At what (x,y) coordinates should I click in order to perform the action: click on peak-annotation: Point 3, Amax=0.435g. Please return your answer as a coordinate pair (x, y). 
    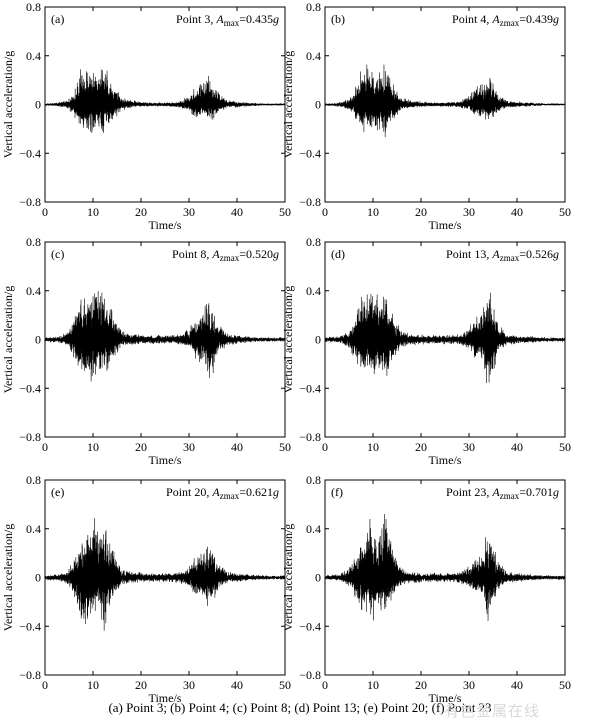
    Looking at the image, I should click on (227, 20).